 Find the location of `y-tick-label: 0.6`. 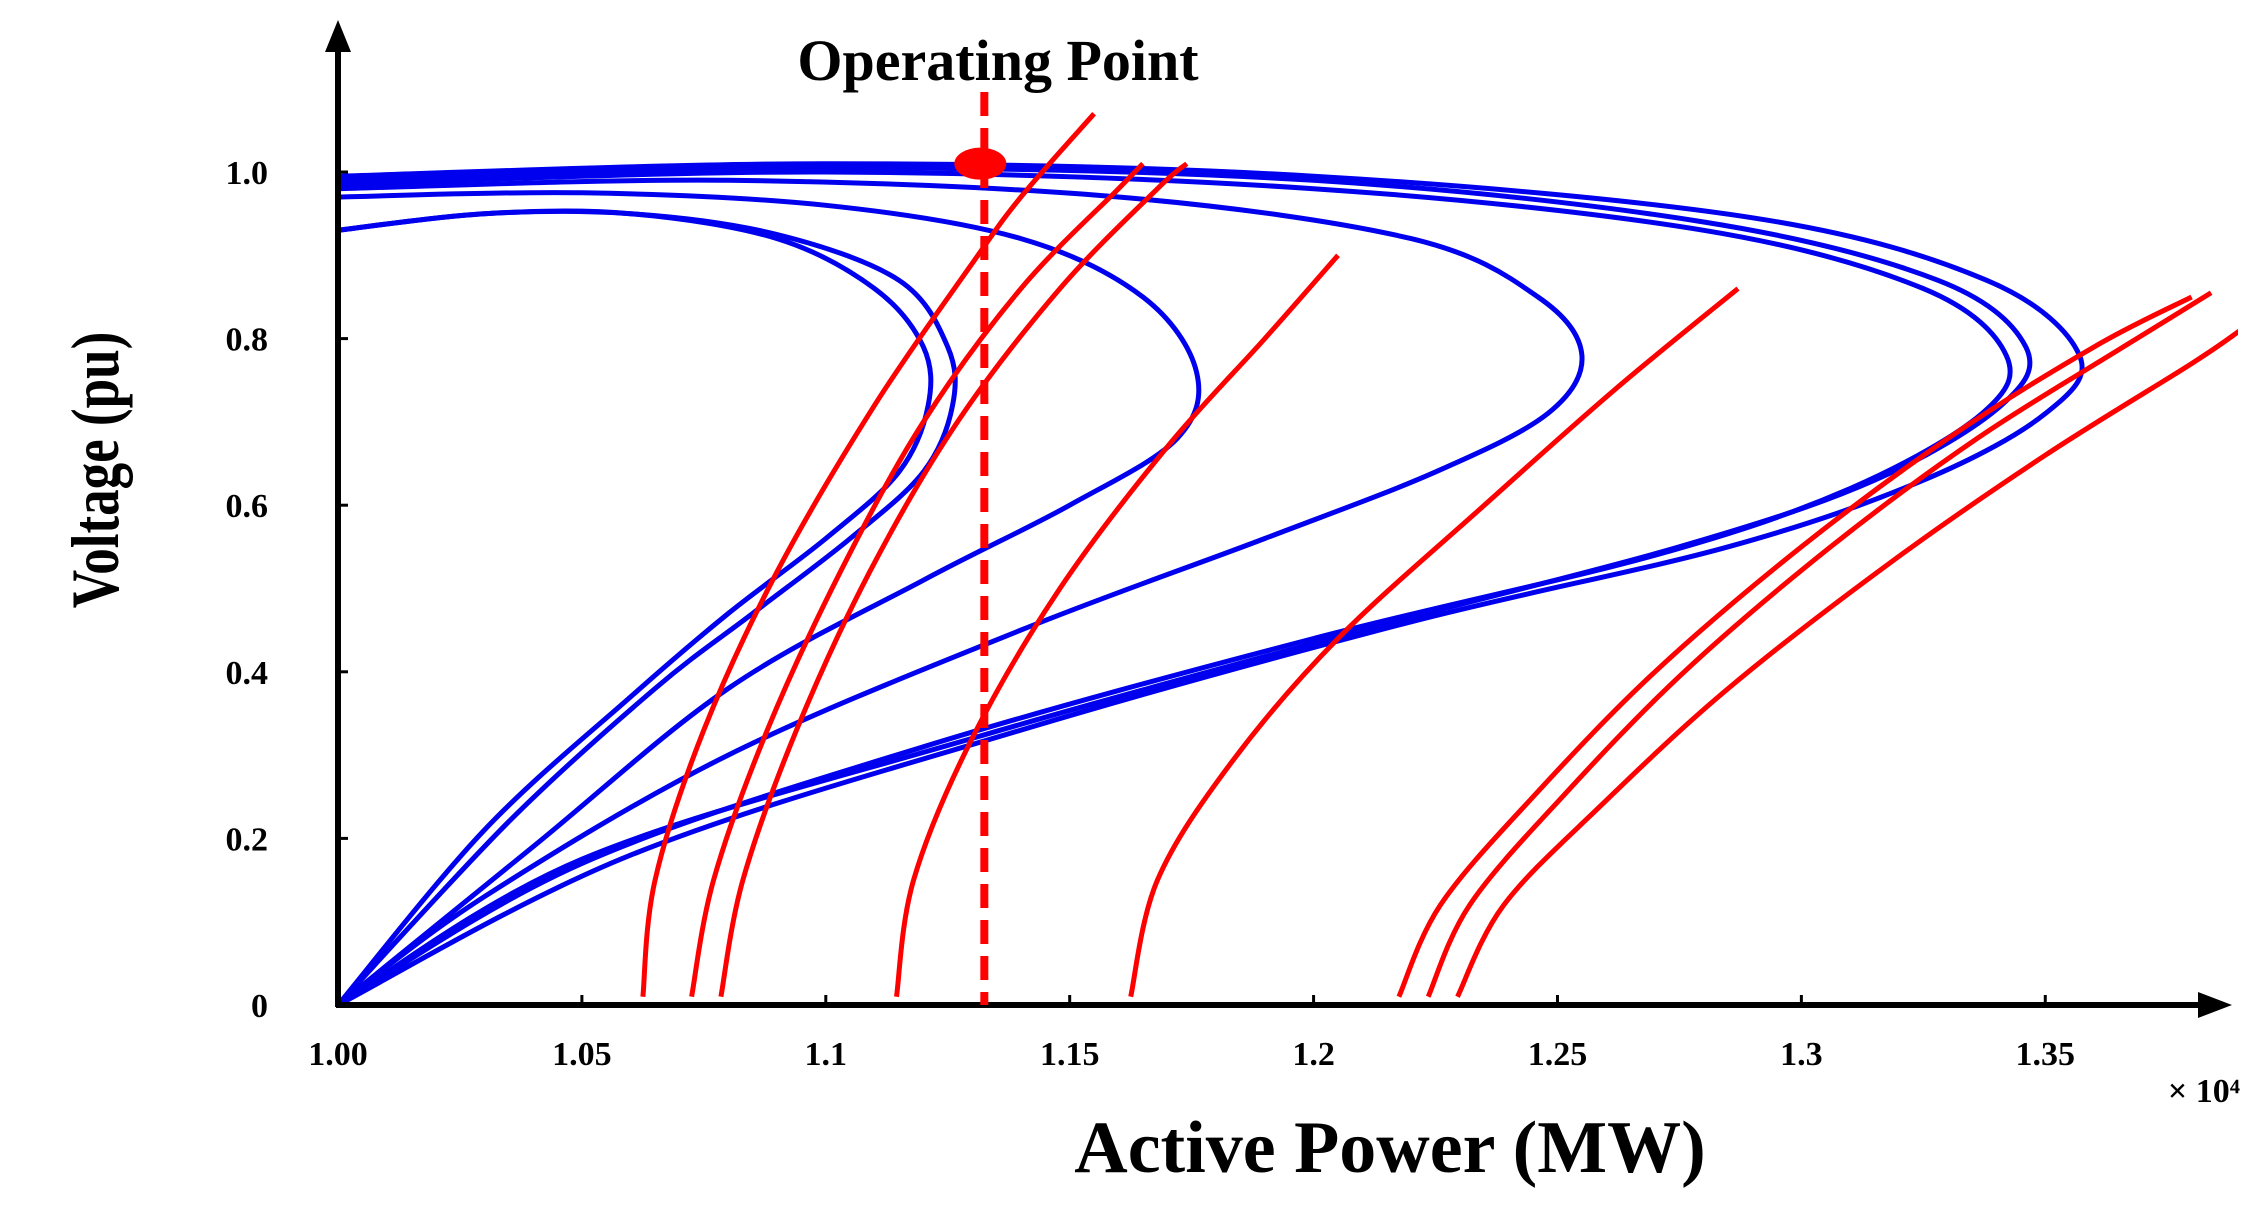

y-tick-label: 0.6 is located at coordinates (247, 506).